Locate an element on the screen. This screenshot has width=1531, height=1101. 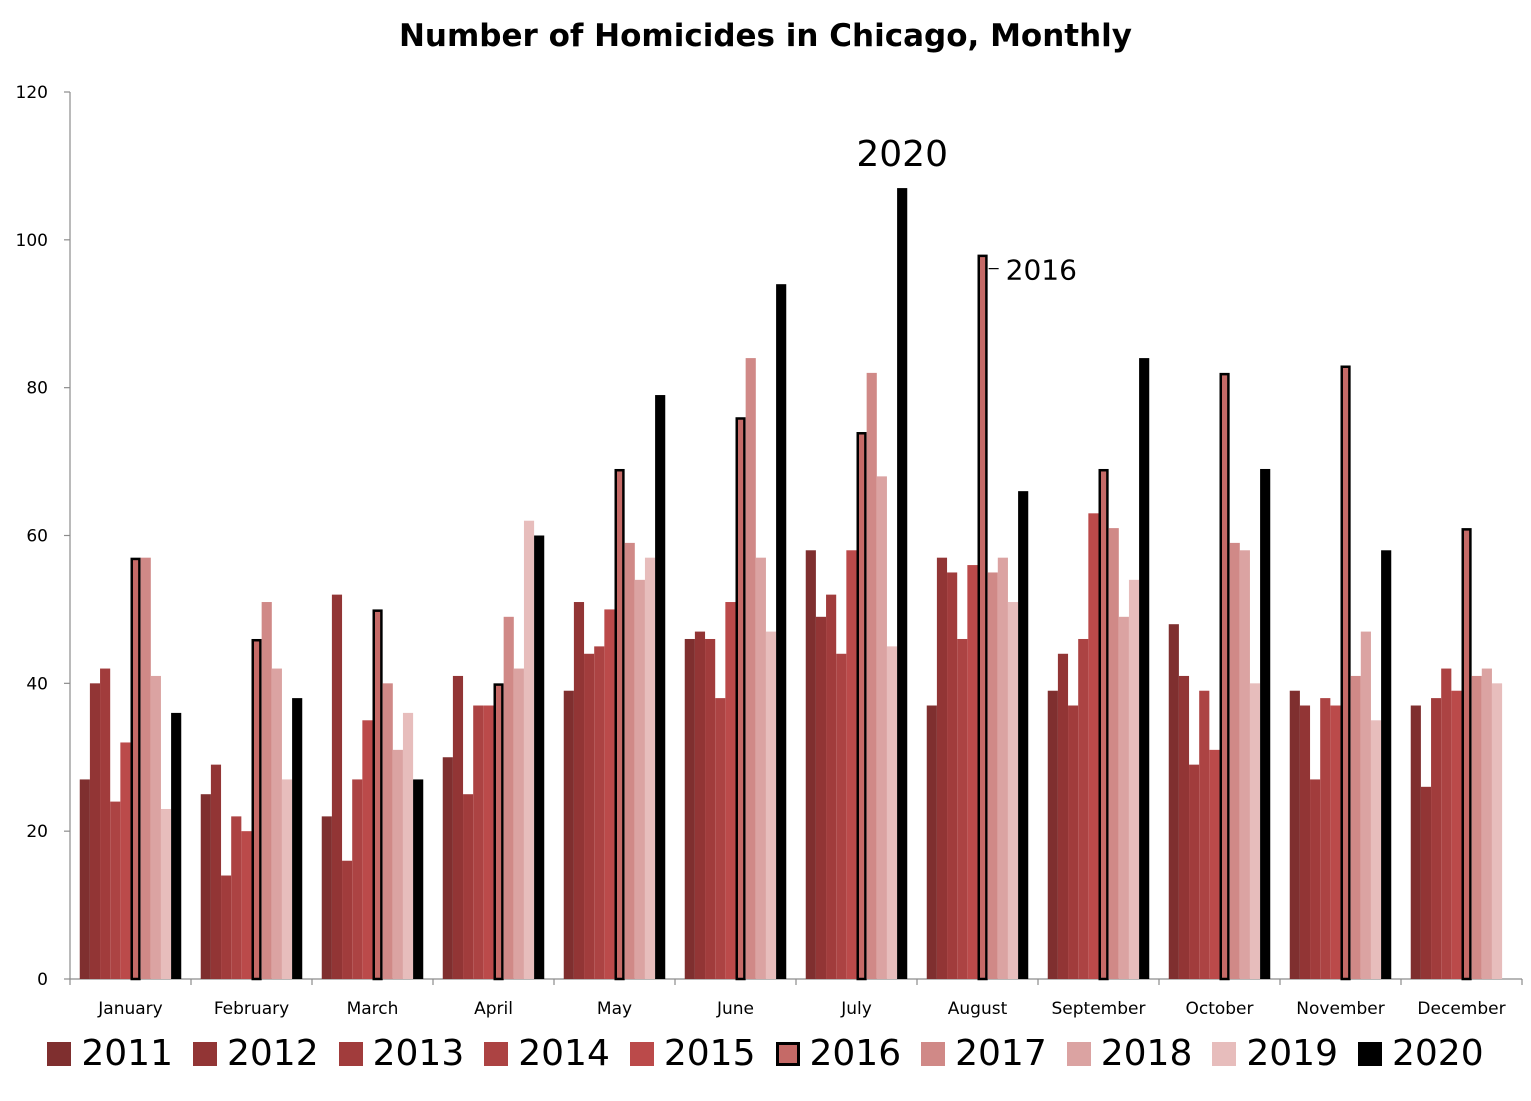
y-tick-label: 60 is located at coordinates (37, 537).